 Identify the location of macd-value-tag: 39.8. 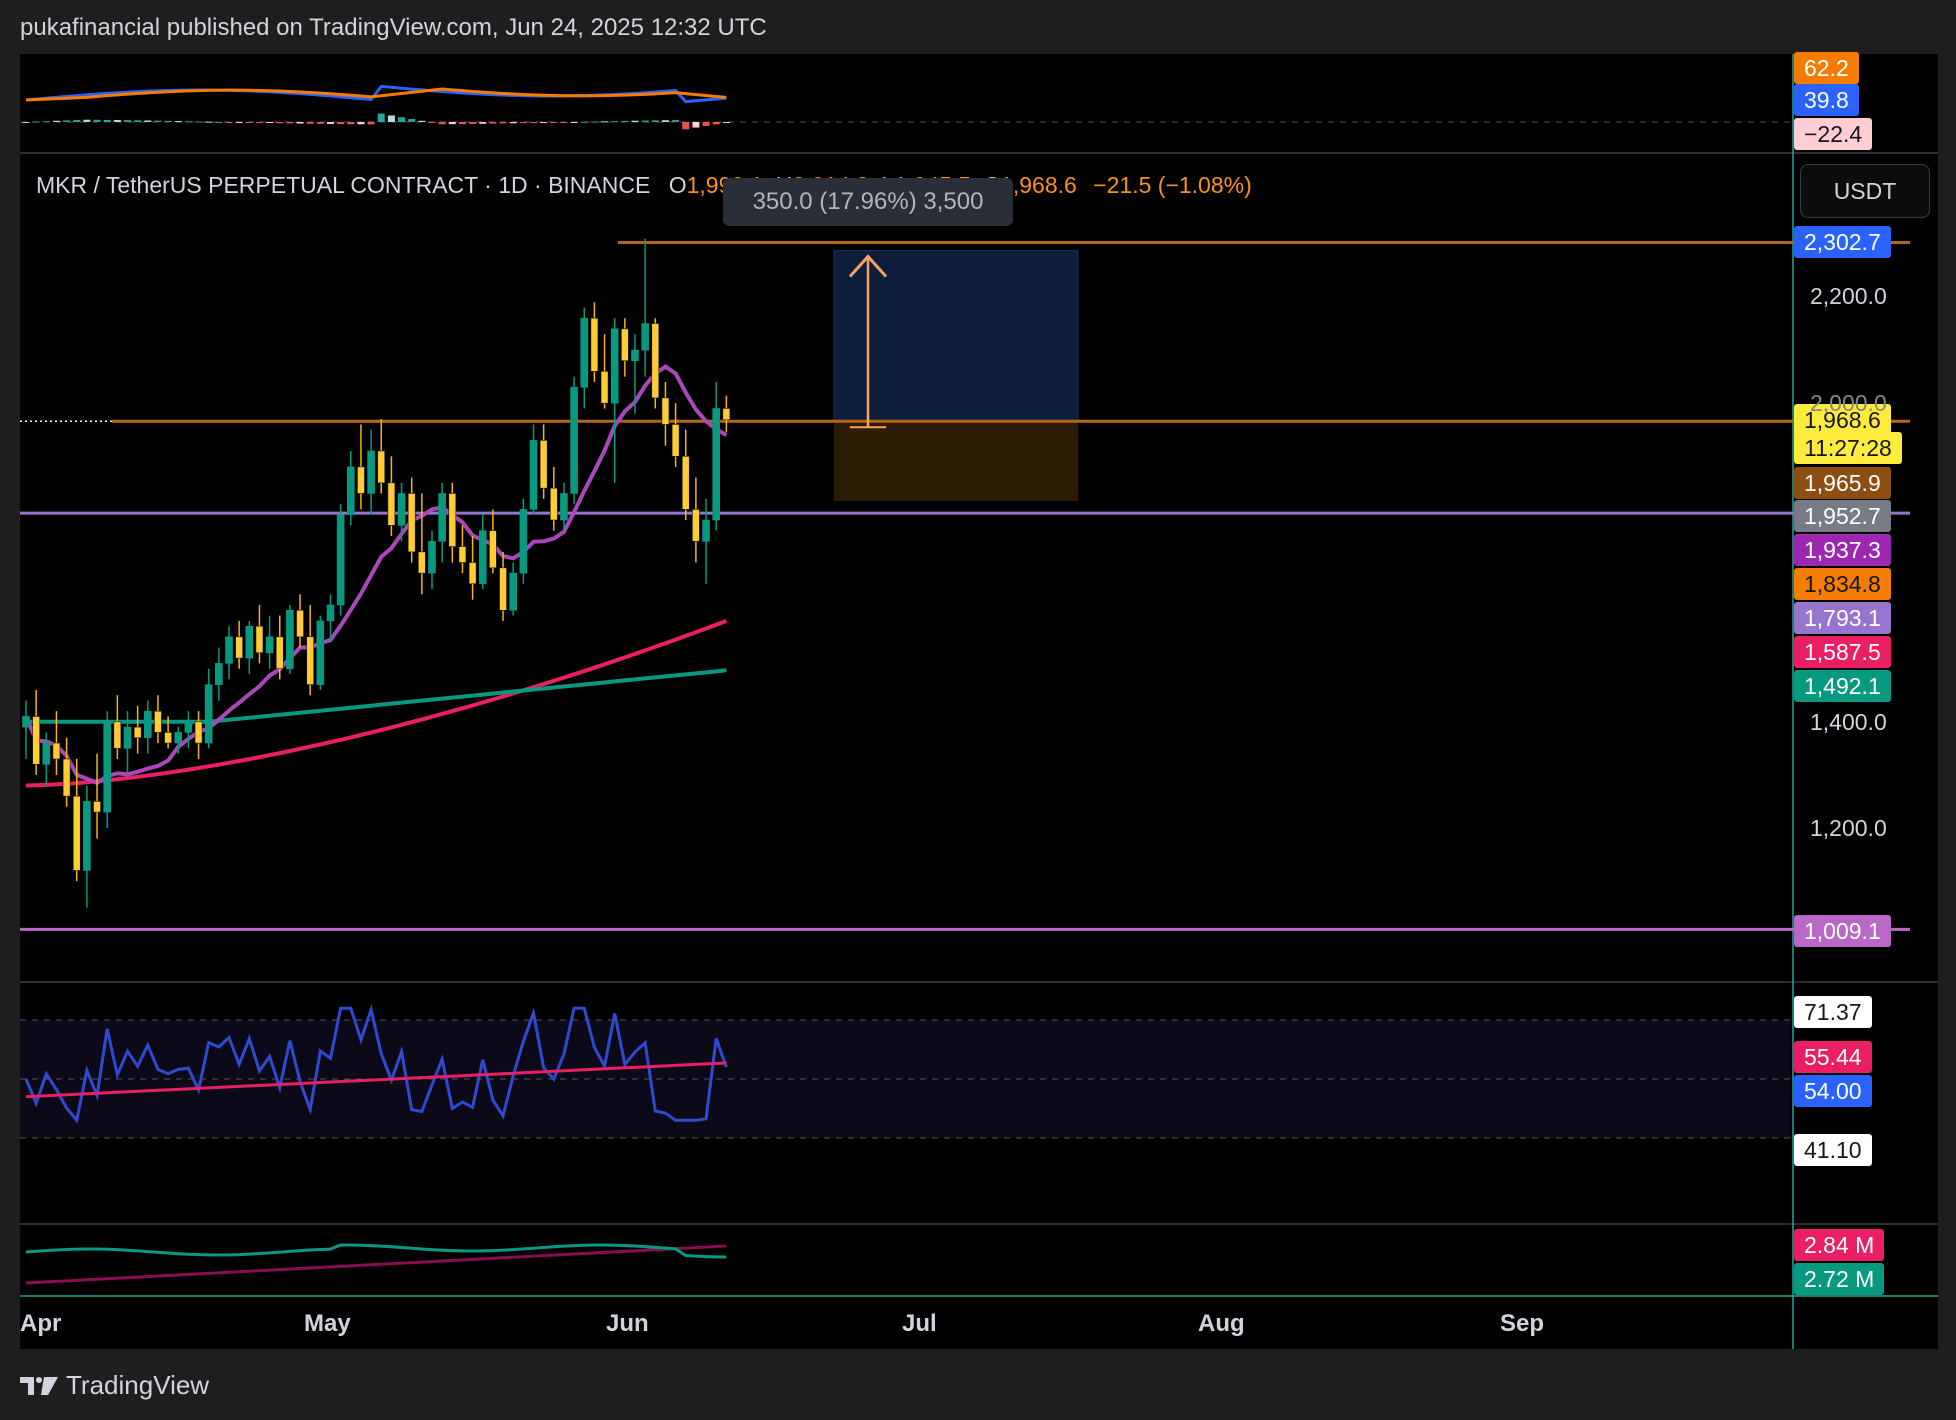
(1826, 100).